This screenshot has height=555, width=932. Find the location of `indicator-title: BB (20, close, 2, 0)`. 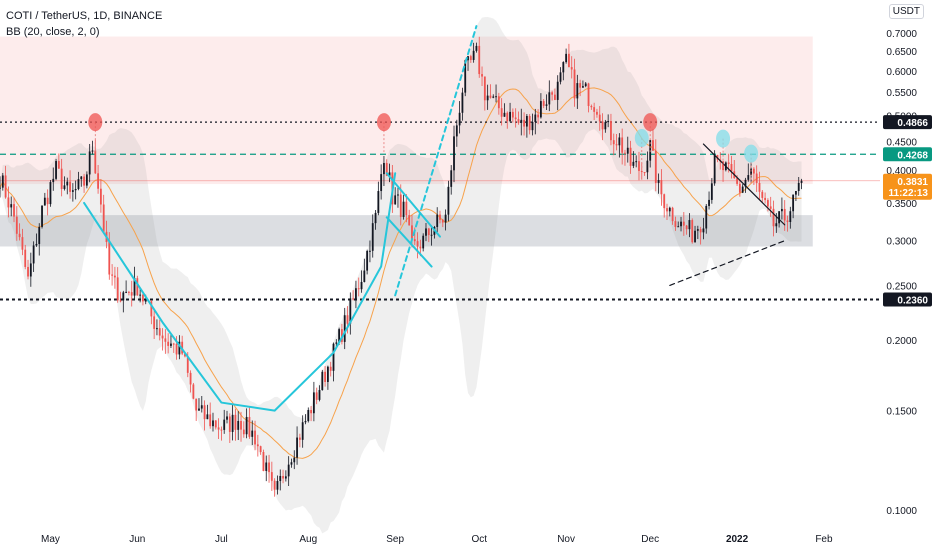

indicator-title: BB (20, close, 2, 0) is located at coordinates (53, 32).